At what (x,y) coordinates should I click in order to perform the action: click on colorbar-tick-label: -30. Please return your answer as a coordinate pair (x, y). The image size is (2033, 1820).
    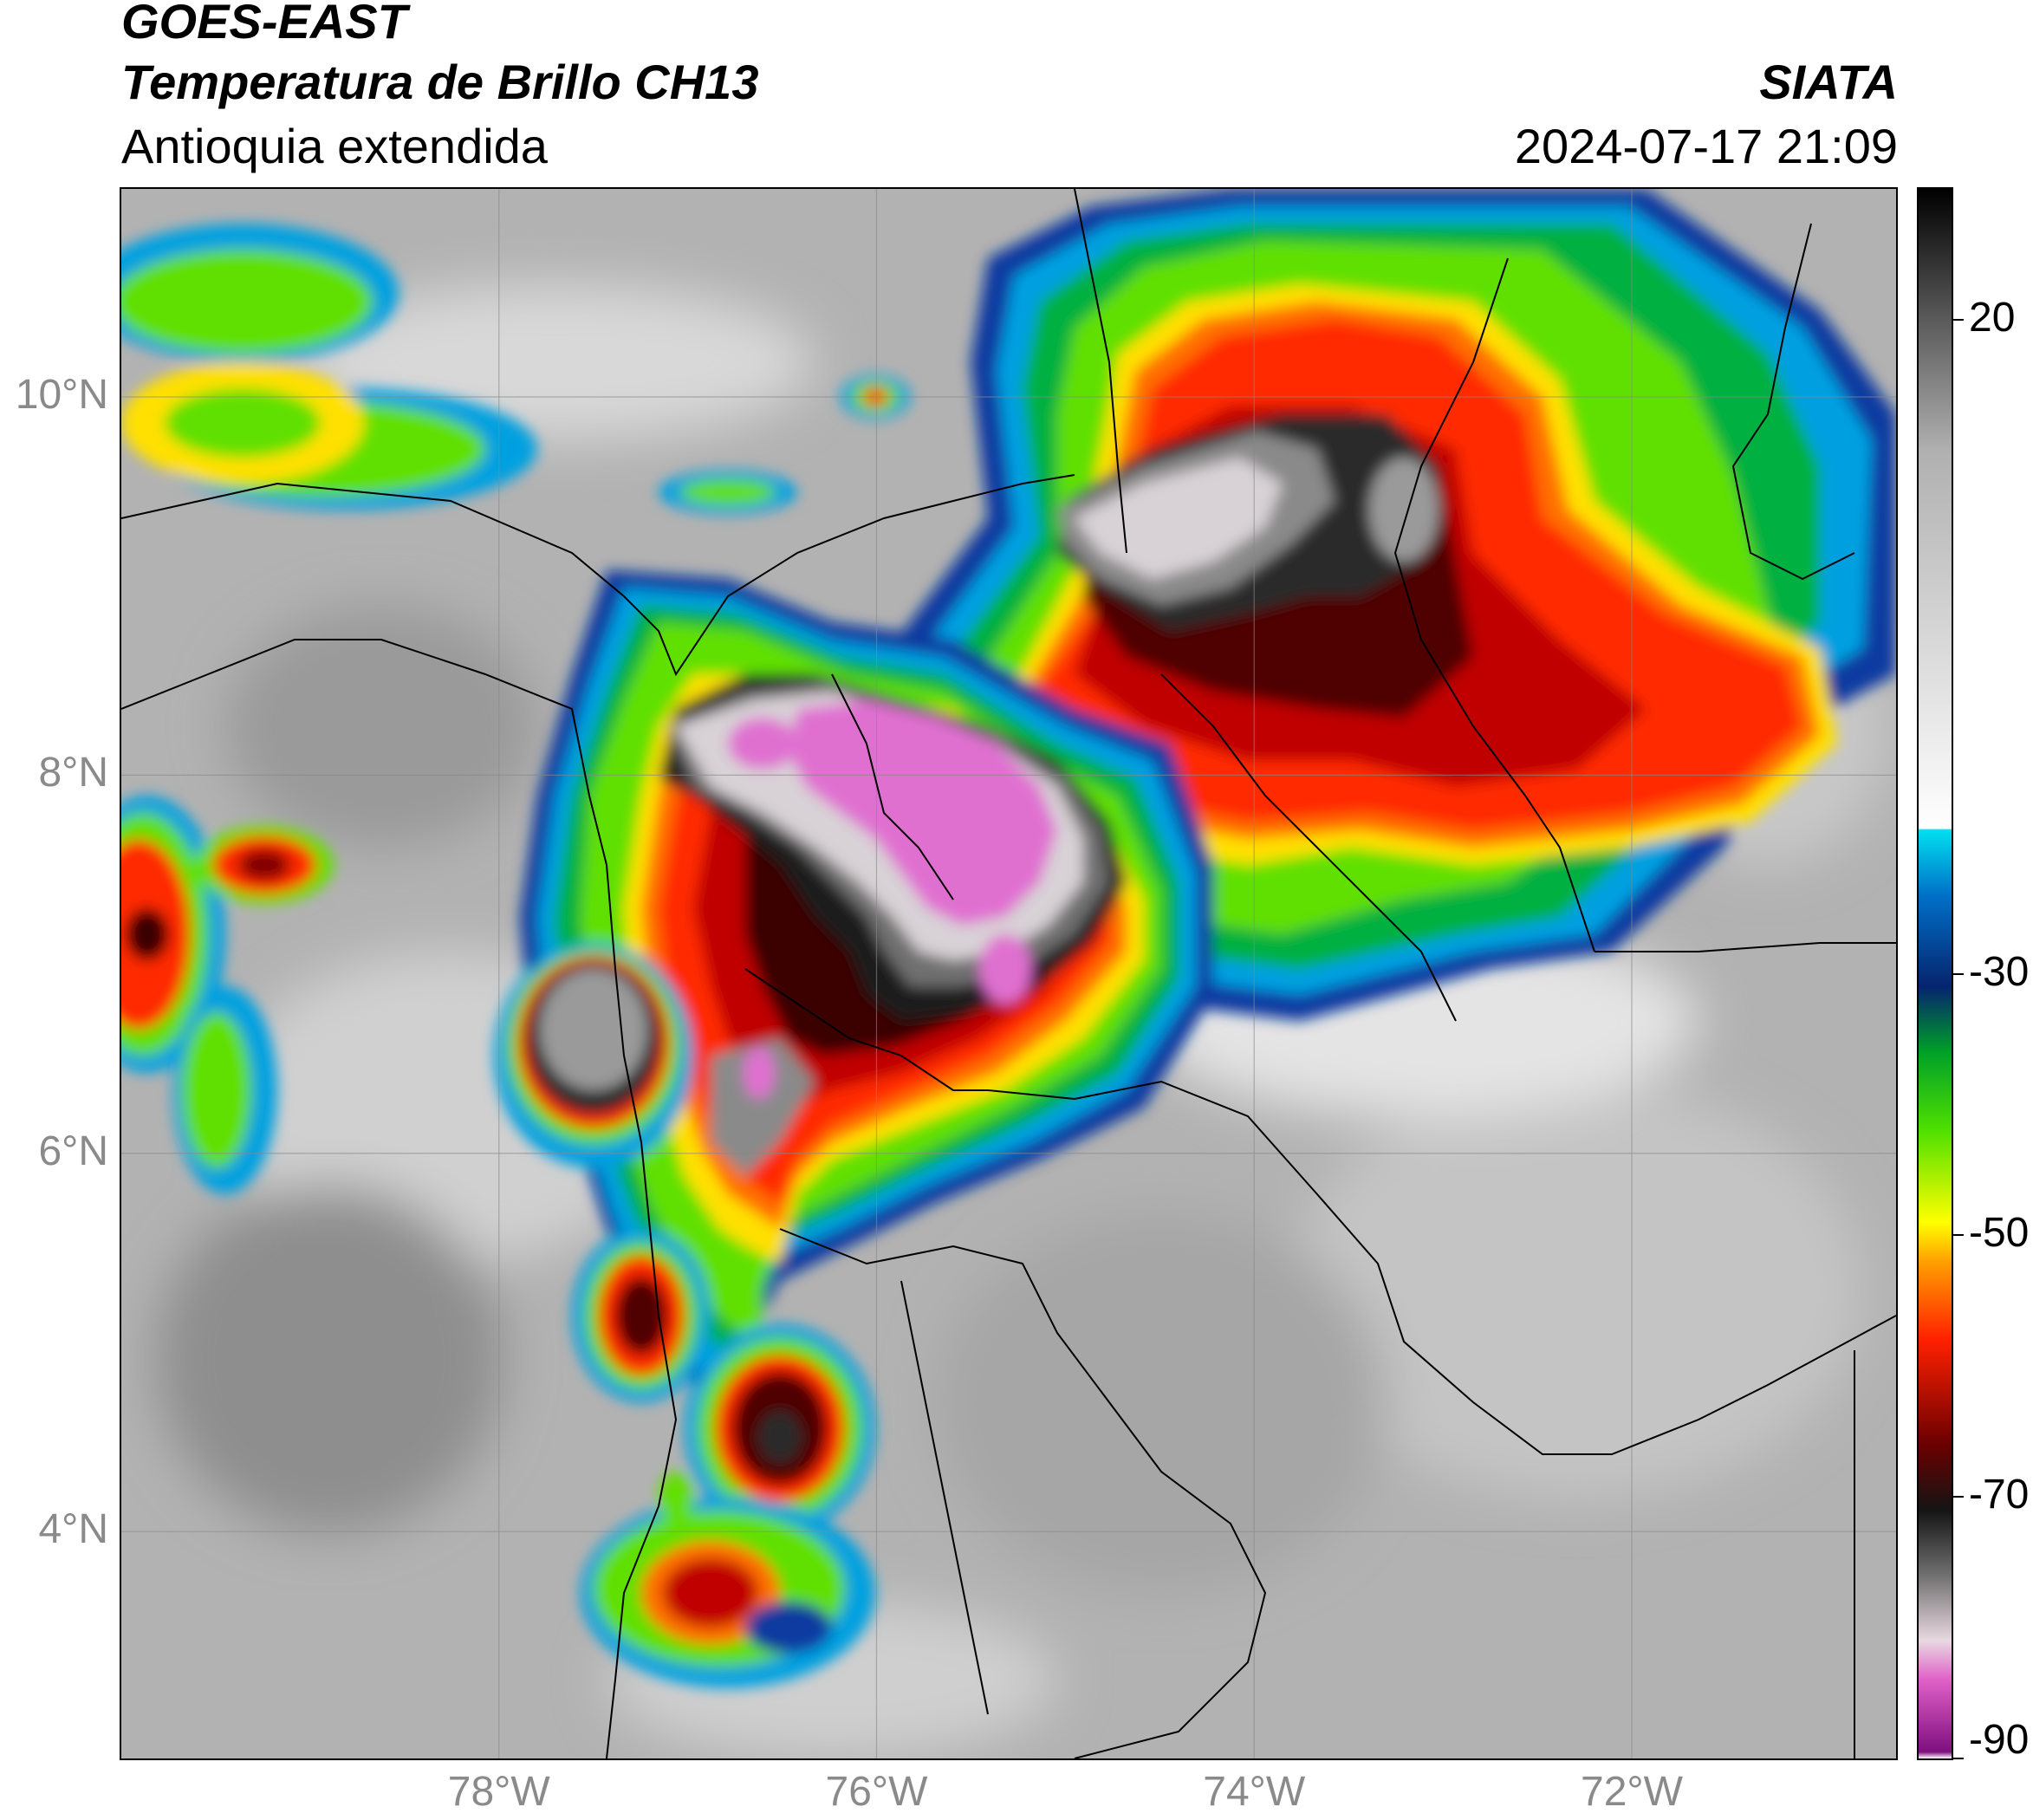
    Looking at the image, I should click on (1999, 971).